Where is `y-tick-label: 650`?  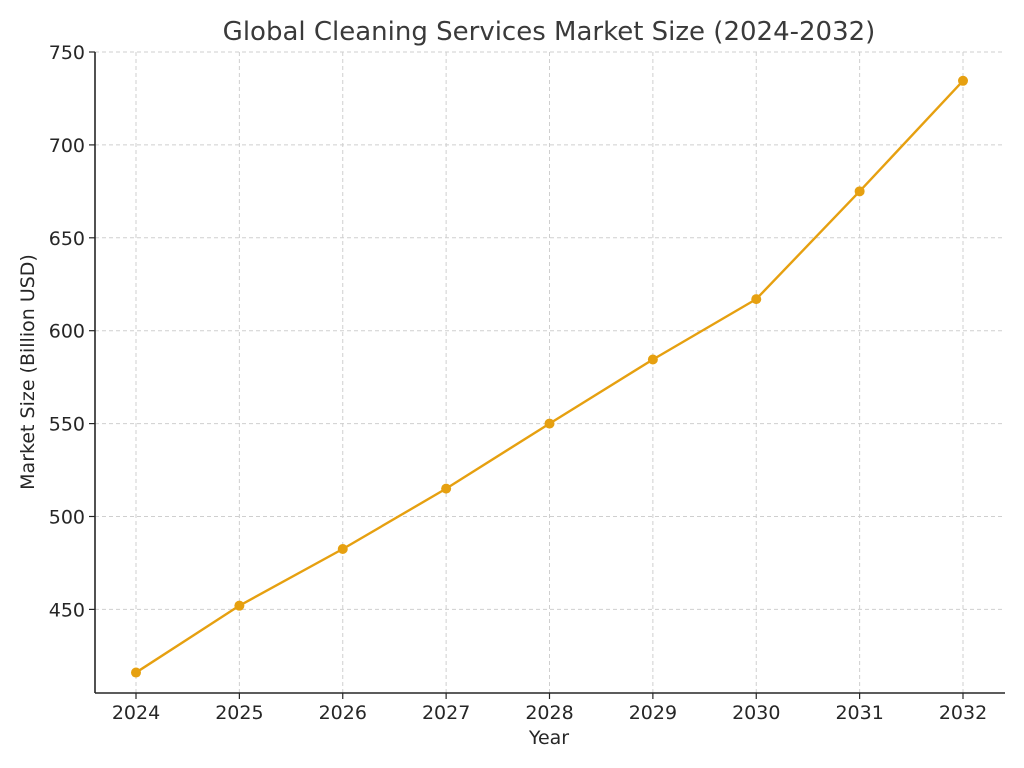 y-tick-label: 650 is located at coordinates (67, 239).